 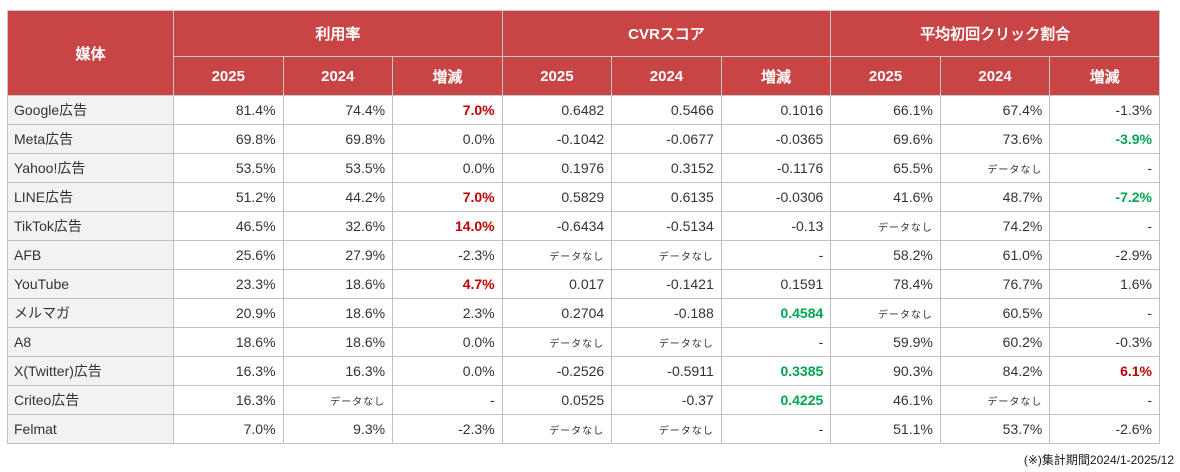 What do you see at coordinates (776, 400) in the screenshot?
I see `data-cell: 0.4225` at bounding box center [776, 400].